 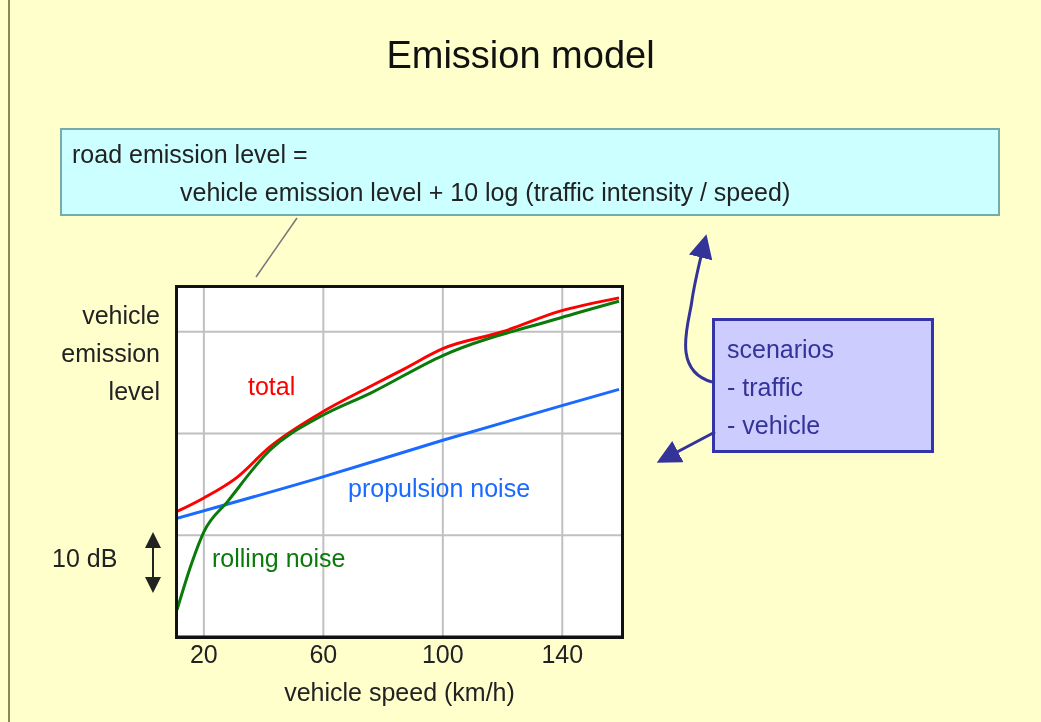 I want to click on chart-title: Emission model, so click(x=520, y=55).